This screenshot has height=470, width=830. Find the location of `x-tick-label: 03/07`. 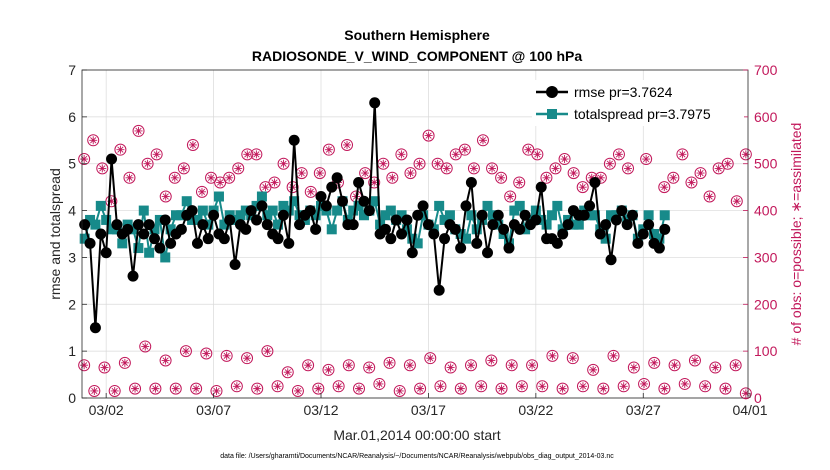

x-tick-label: 03/07 is located at coordinates (213, 410).